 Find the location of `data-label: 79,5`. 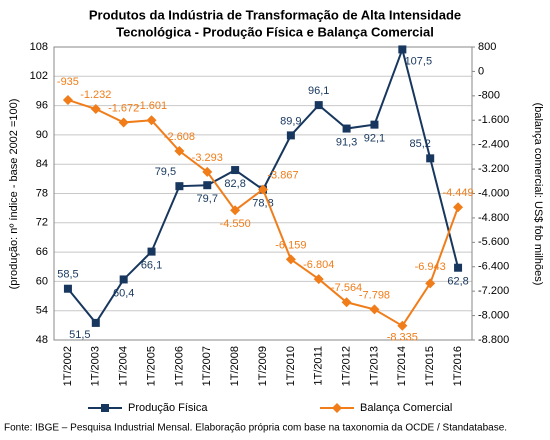

data-label: 79,5 is located at coordinates (165, 172).